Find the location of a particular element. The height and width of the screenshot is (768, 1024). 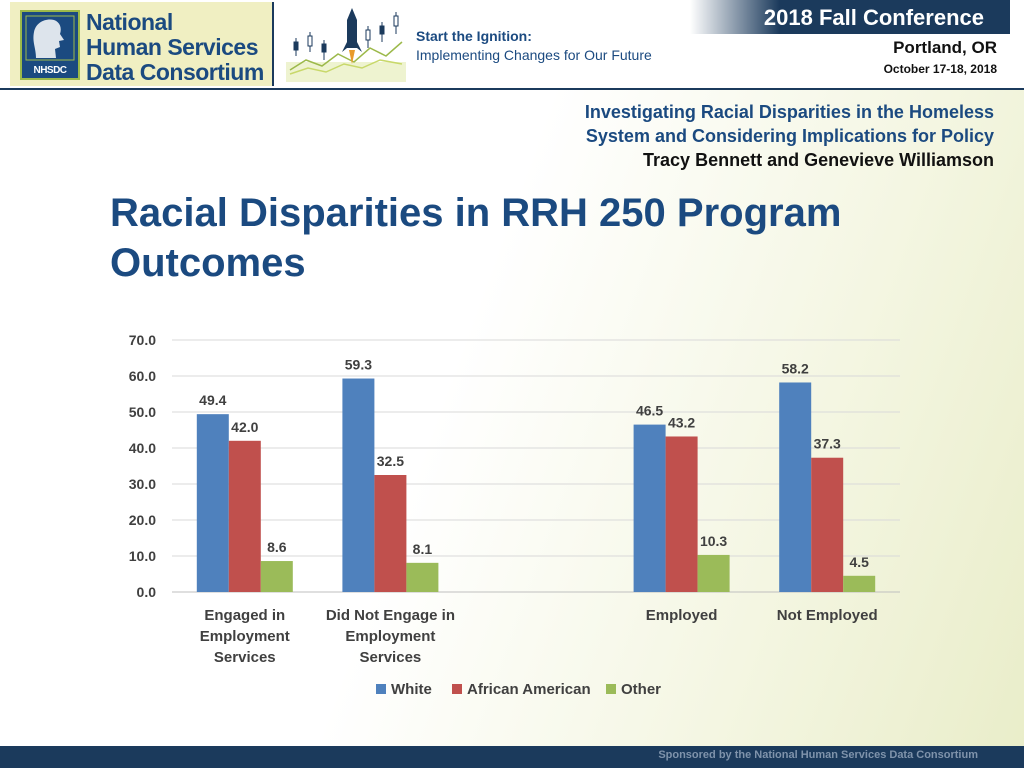

y-tick-label: 20.0 is located at coordinates (142, 520).